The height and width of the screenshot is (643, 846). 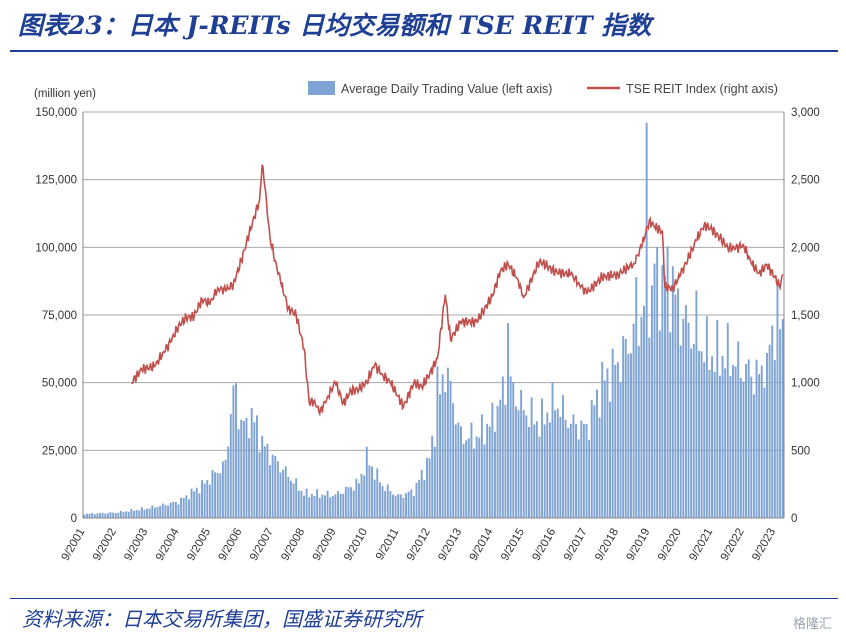 What do you see at coordinates (136, 545) in the screenshot?
I see `x-tick-label: 9/2003` at bounding box center [136, 545].